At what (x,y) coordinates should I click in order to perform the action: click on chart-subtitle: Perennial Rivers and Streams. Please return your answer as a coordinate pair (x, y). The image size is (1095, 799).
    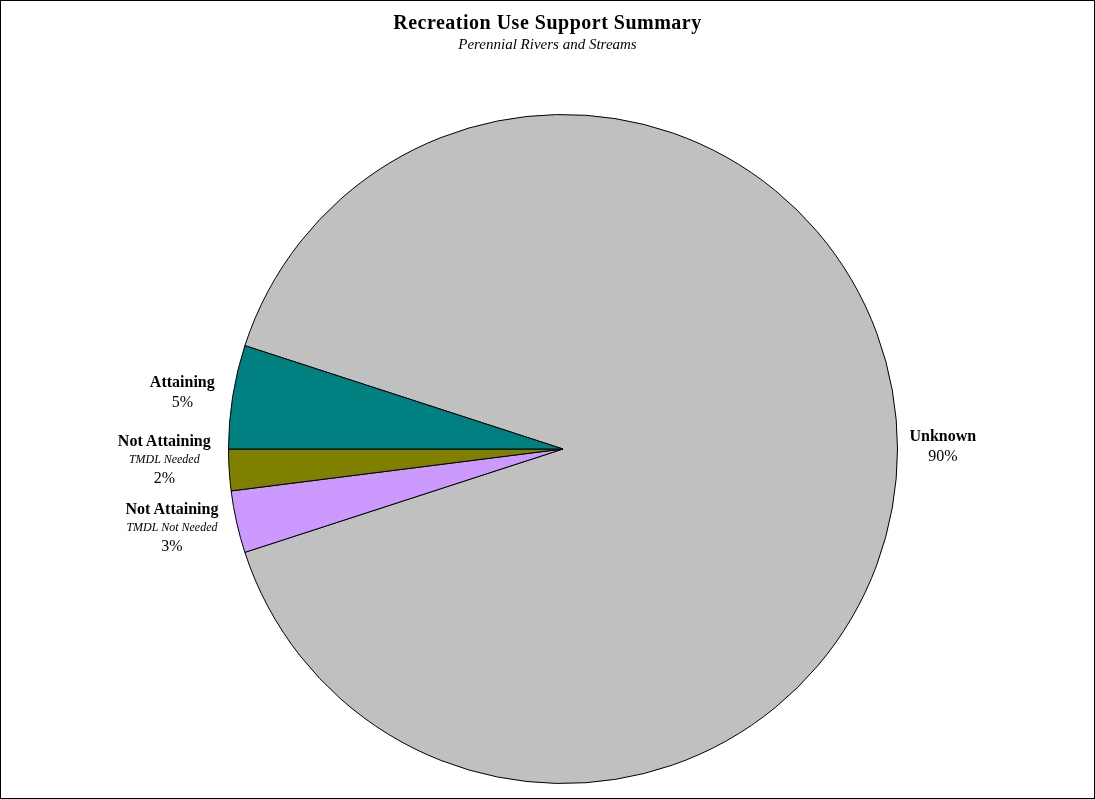
    Looking at the image, I should click on (547, 44).